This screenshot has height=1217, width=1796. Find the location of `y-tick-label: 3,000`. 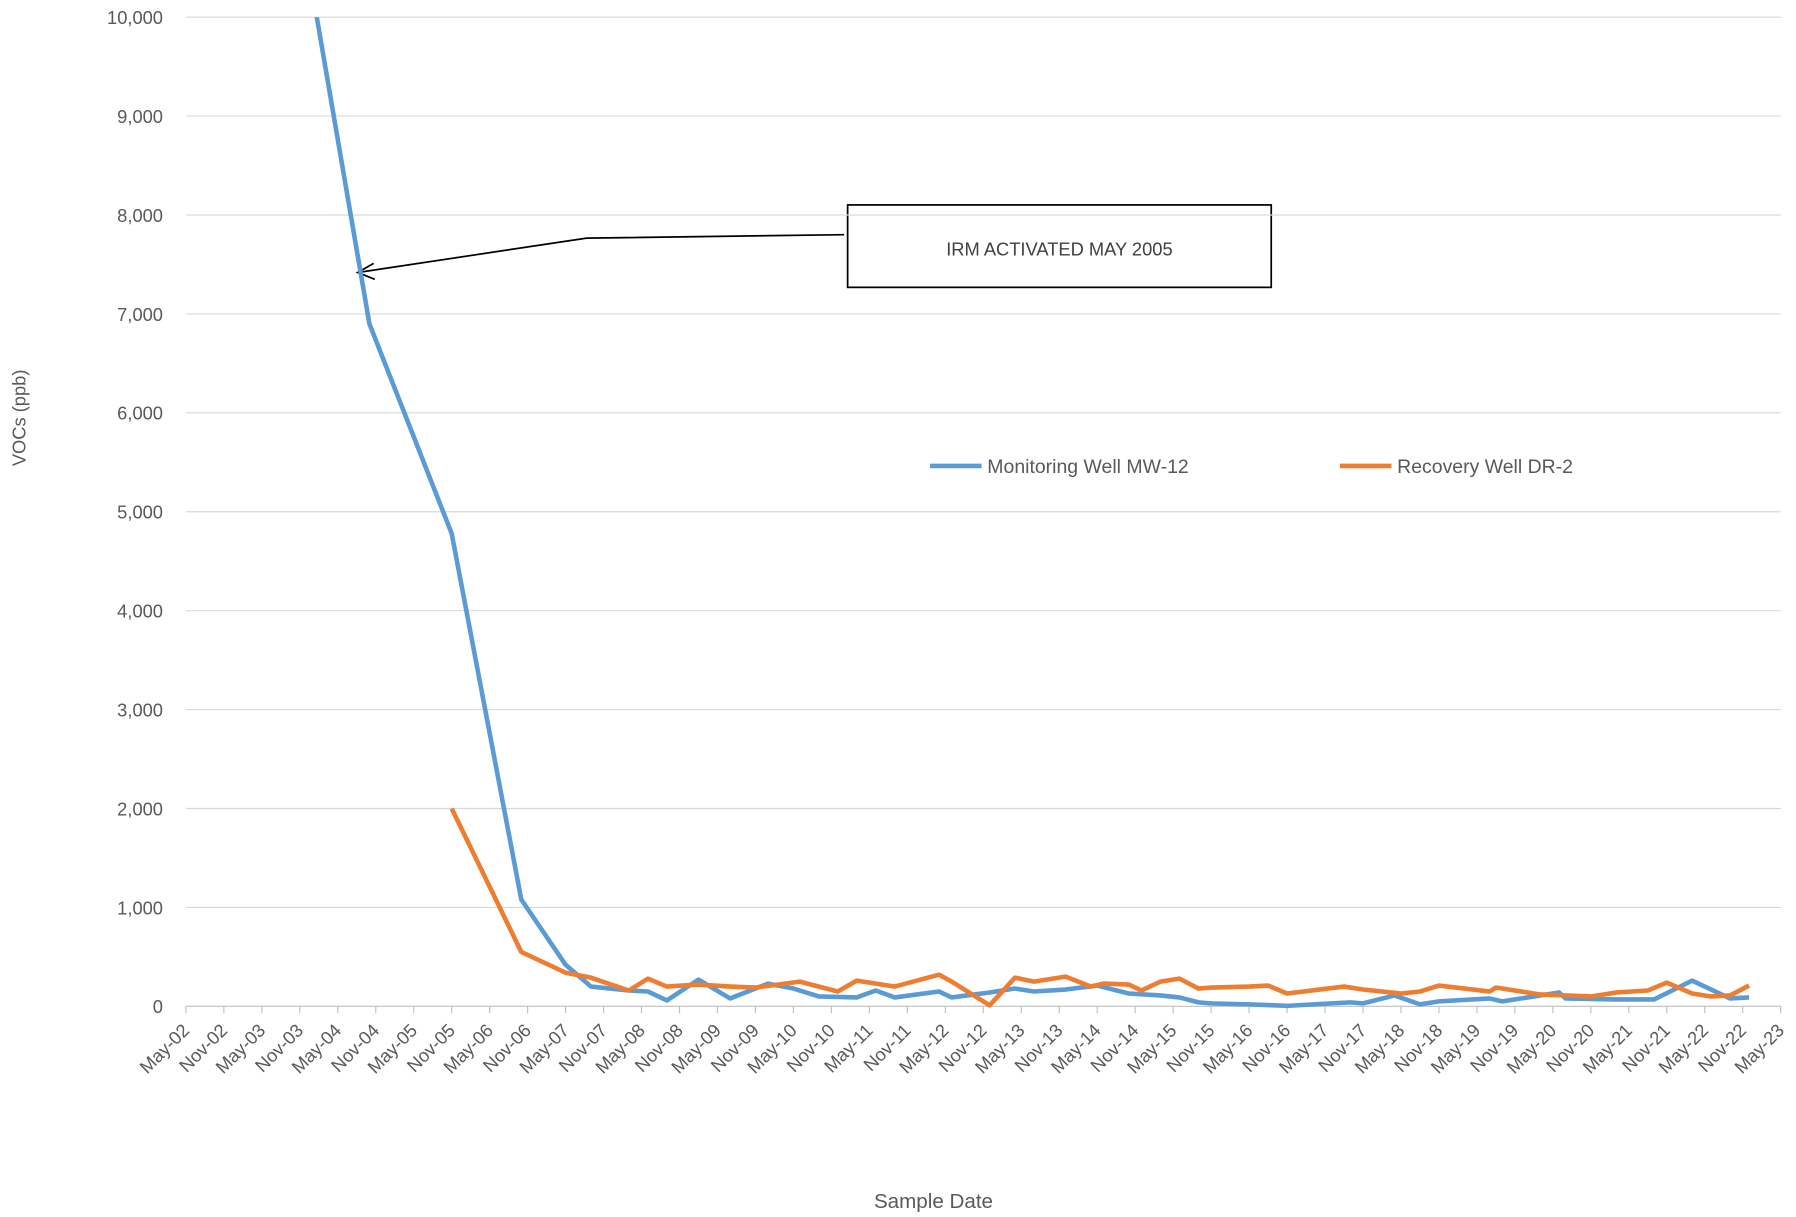

y-tick-label: 3,000 is located at coordinates (140, 709).